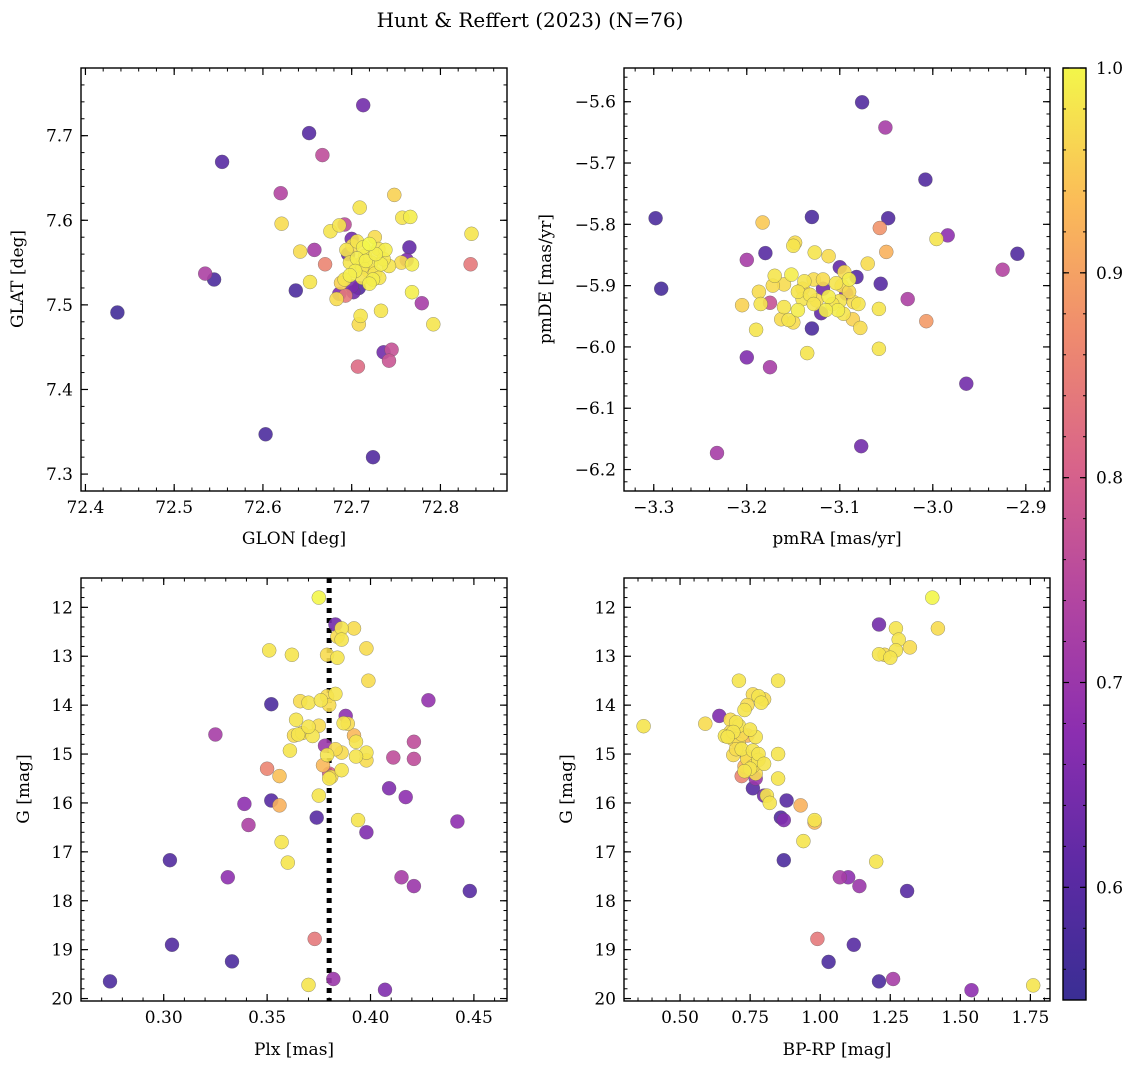 Image resolution: width=1136 pixels, height=1068 pixels. I want to click on position-x-tick-label: 72.7, so click(352, 508).